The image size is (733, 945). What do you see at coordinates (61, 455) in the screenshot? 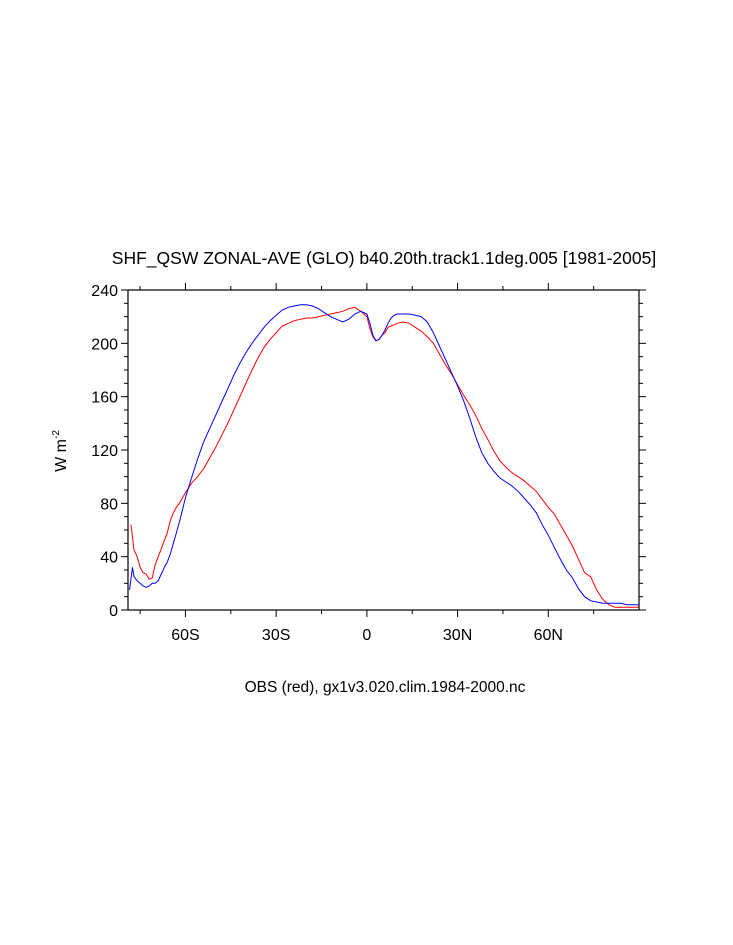
I see `y-axis-label-unit: W m` at bounding box center [61, 455].